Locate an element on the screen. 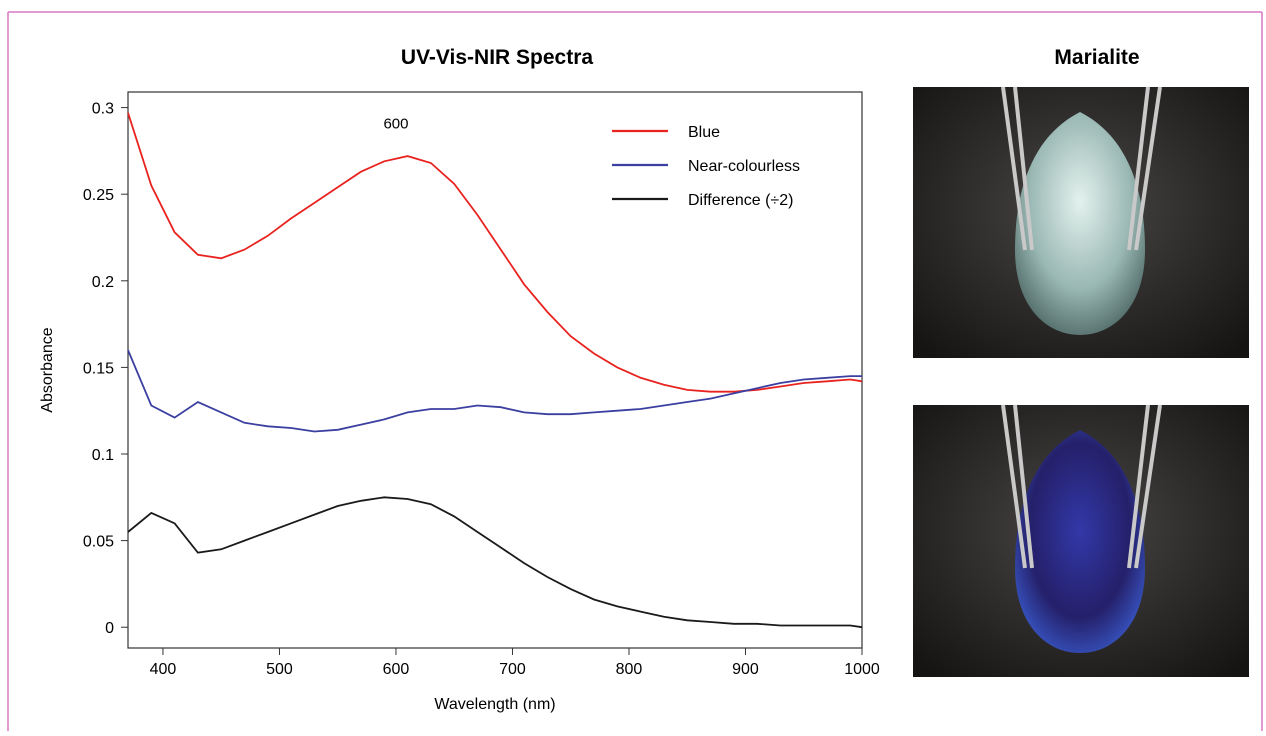  y-tick-label: 0.1 is located at coordinates (103, 455).